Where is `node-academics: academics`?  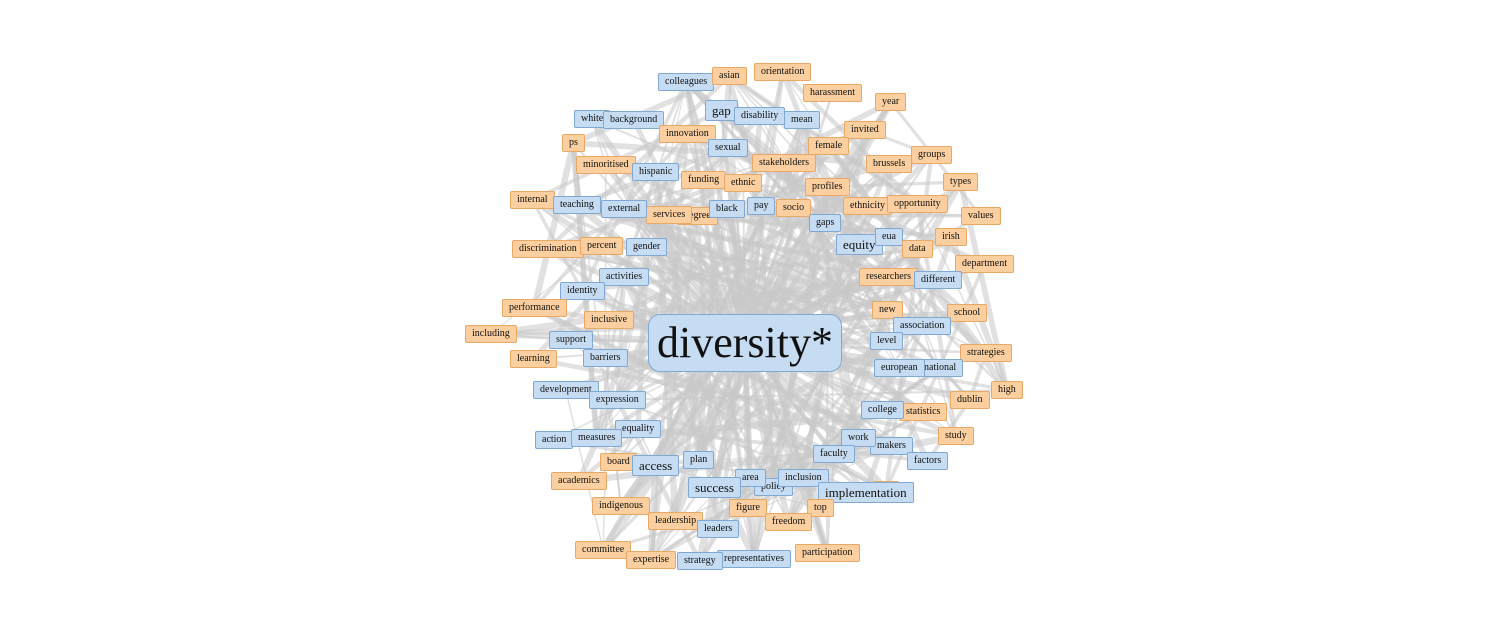 node-academics: academics is located at coordinates (579, 481).